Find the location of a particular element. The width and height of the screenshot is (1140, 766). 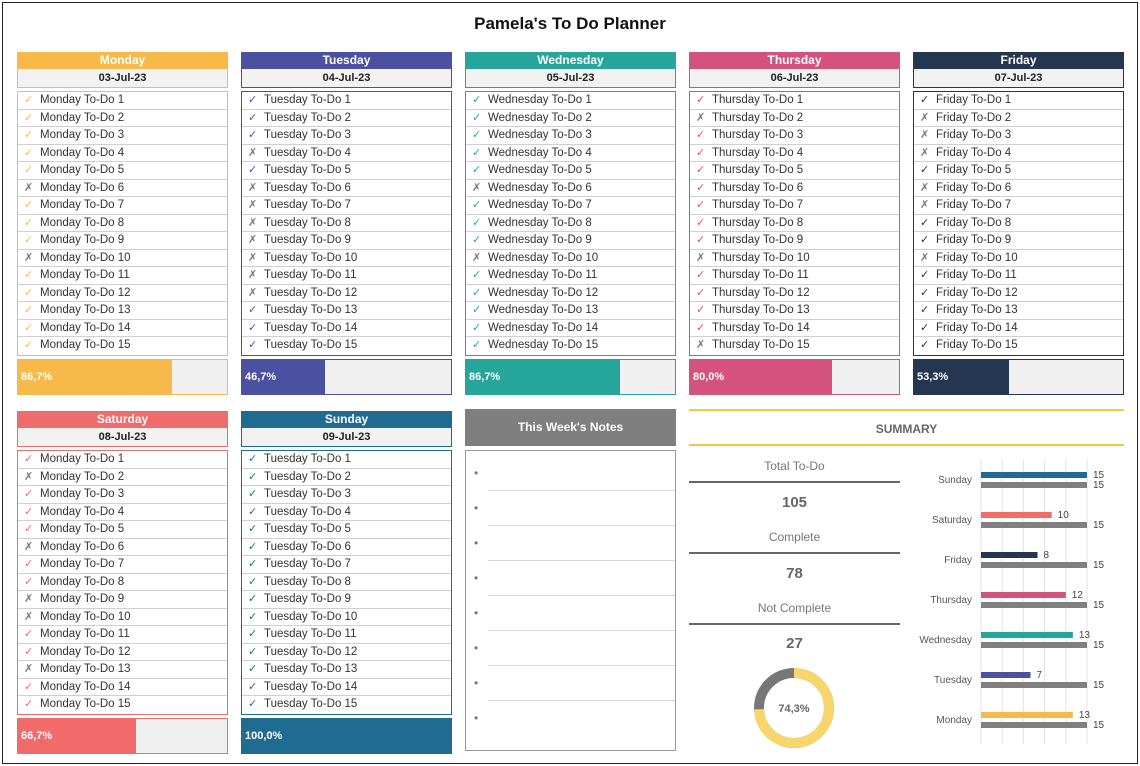

task-row: ✗ Friday To-Do 3 is located at coordinates (1018, 136).